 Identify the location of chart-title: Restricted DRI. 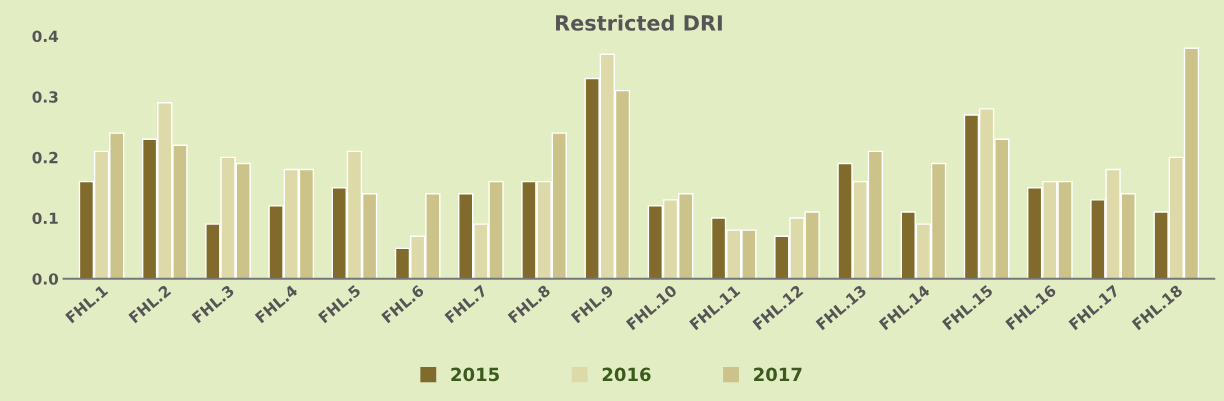
(639, 22).